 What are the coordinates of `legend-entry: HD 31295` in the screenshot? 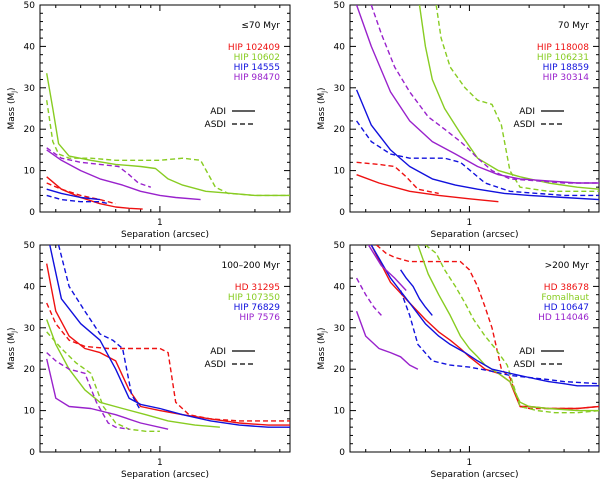 It's located at (257, 288).